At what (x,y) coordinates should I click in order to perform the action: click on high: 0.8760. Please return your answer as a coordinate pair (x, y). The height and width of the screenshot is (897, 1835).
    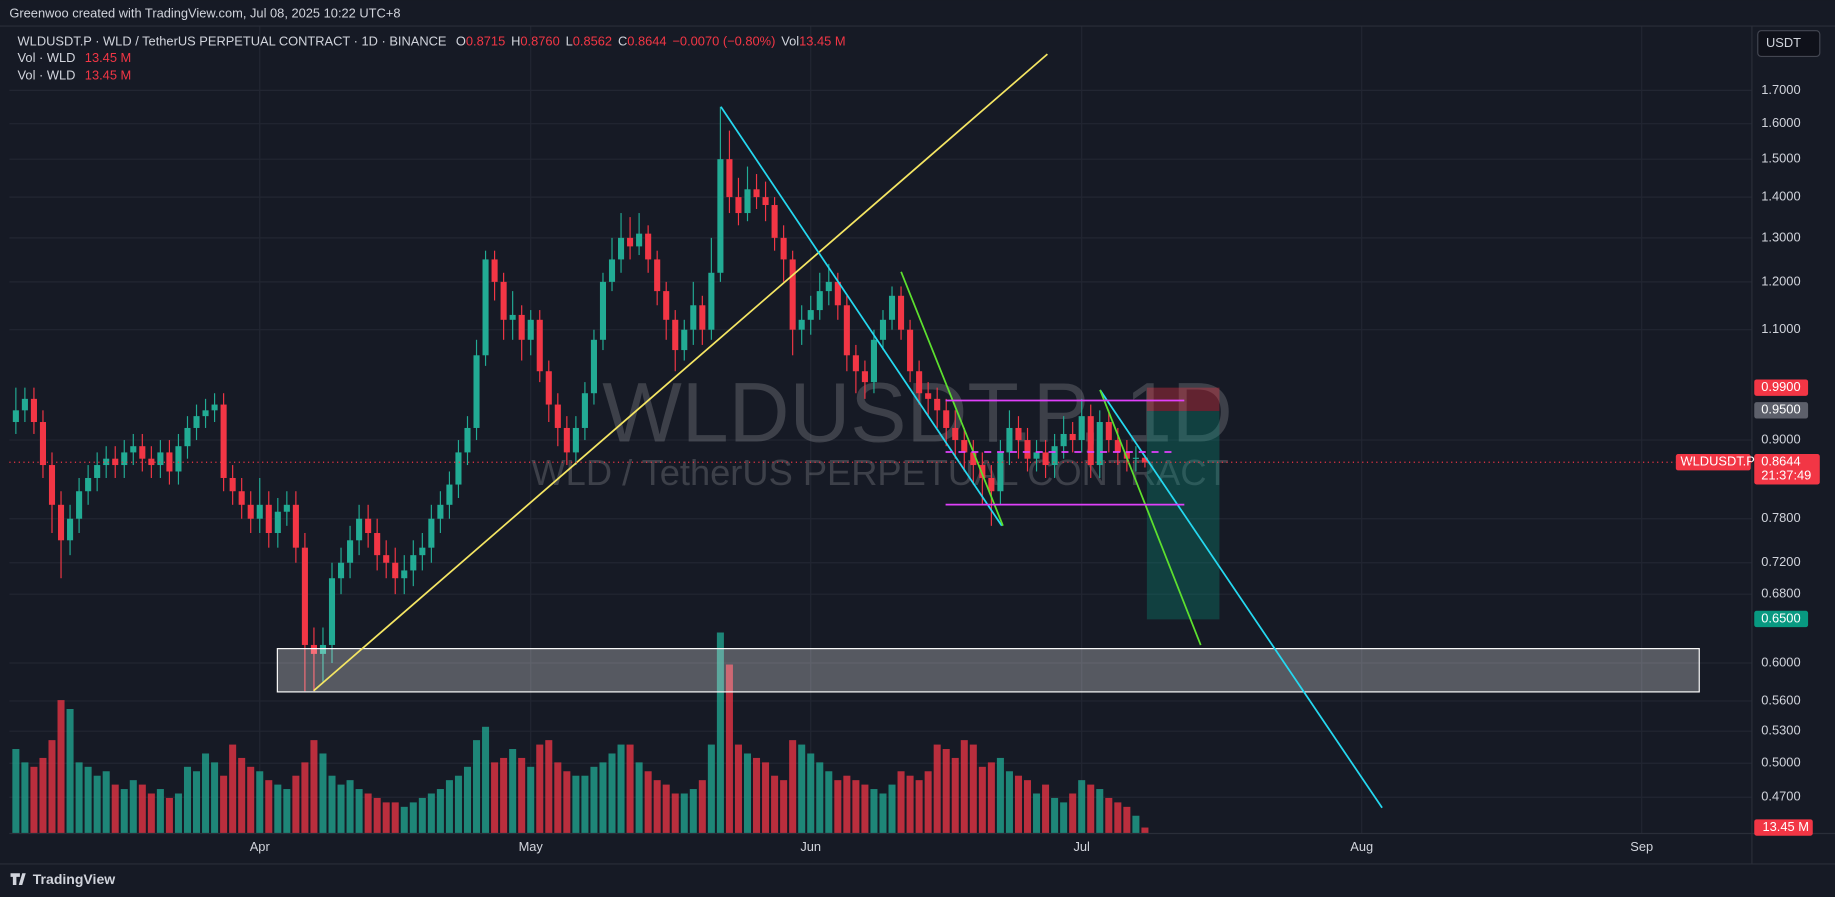
    Looking at the image, I should click on (539, 41).